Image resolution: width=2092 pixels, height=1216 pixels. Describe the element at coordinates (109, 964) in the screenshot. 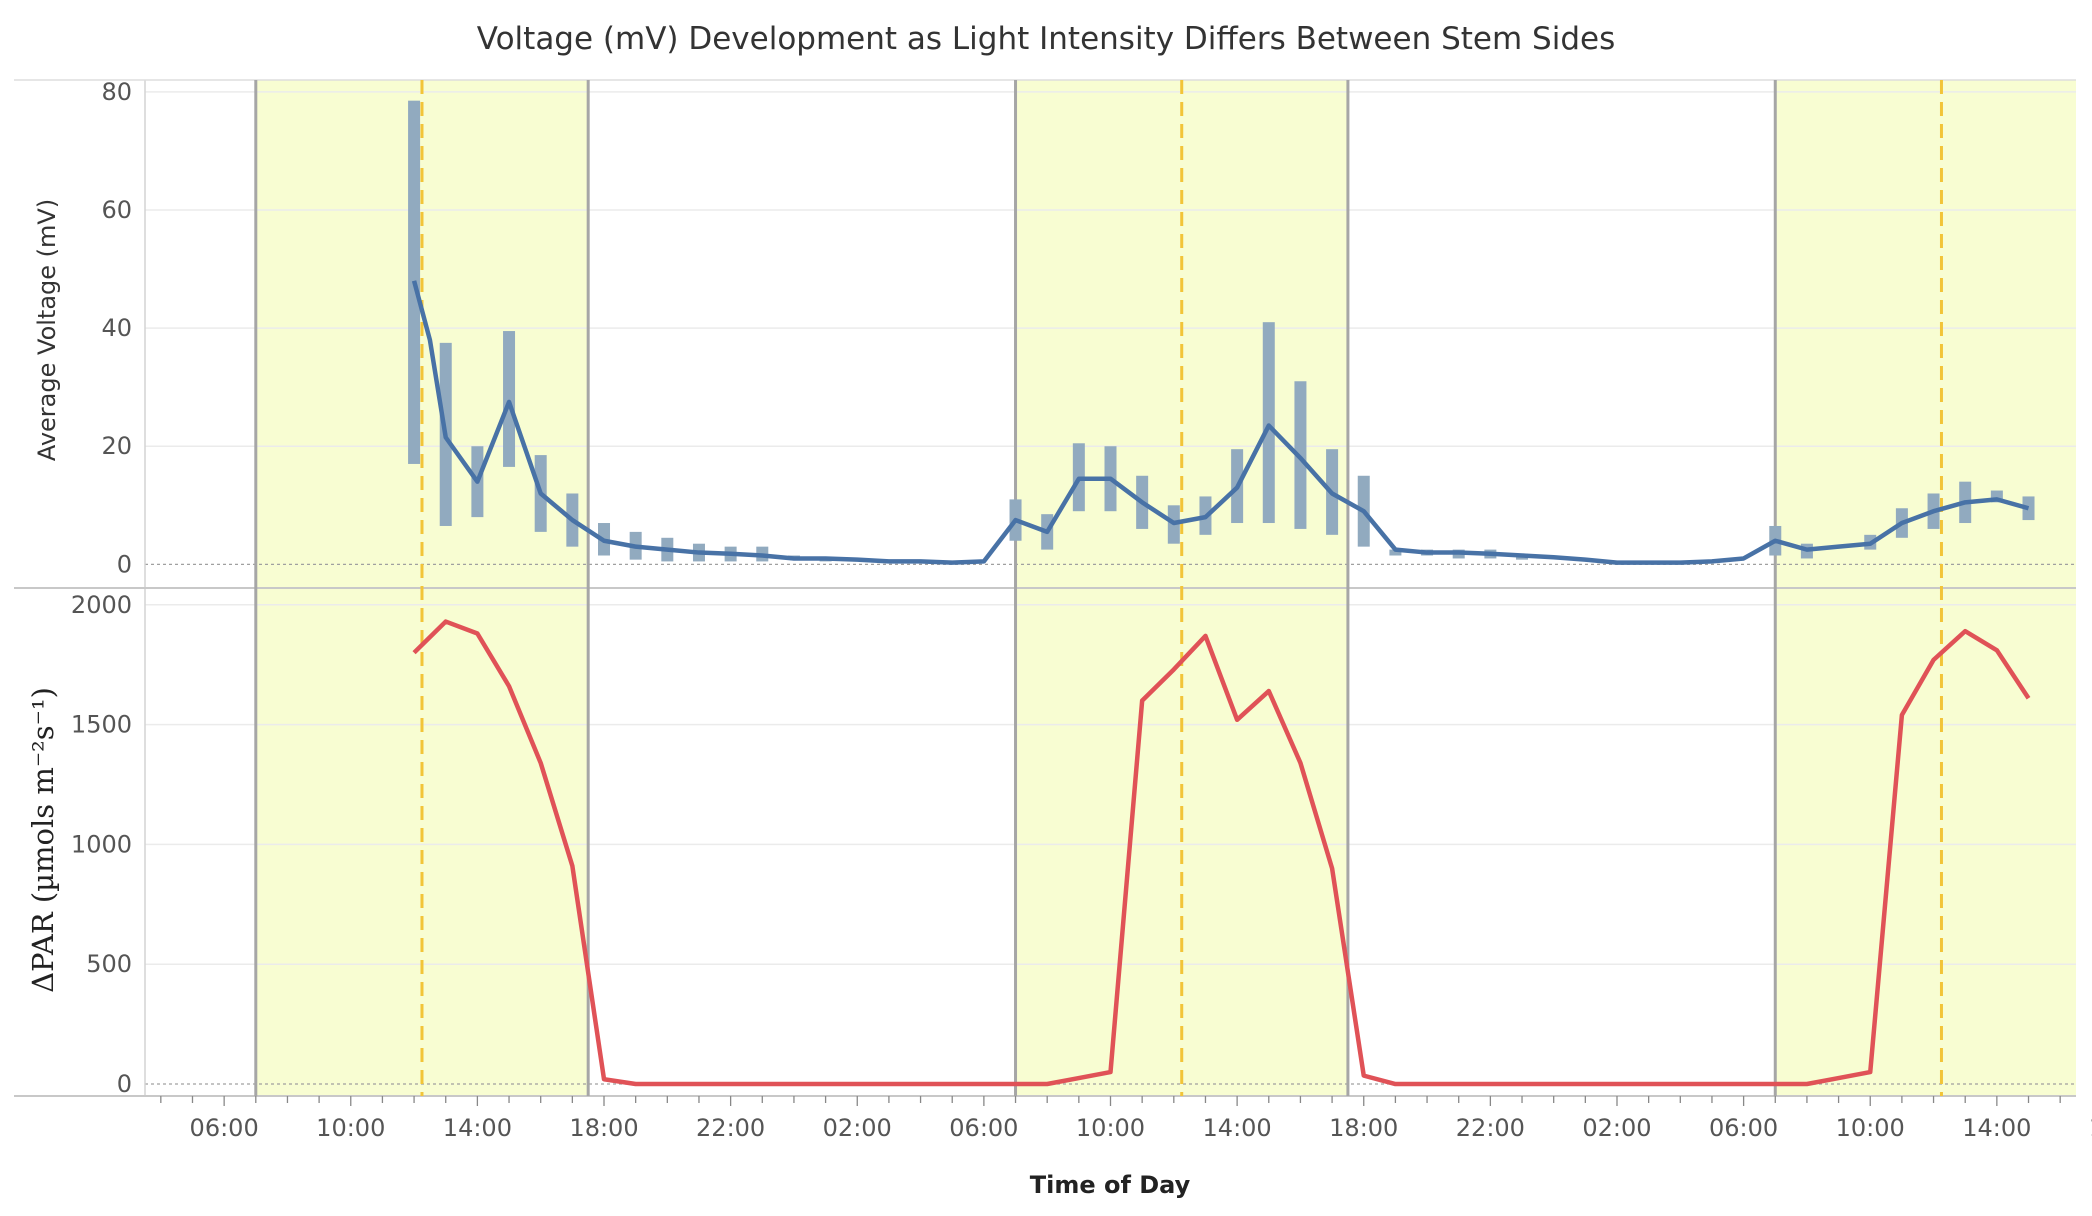

I see `y-tick-label-panel-1-1: 500` at that location.